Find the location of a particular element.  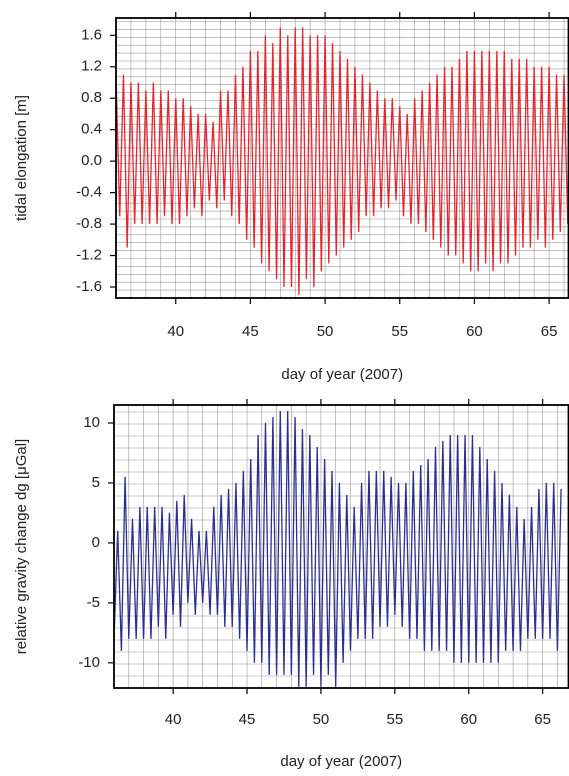

y-tick-label: 1.2 is located at coordinates (91, 66).